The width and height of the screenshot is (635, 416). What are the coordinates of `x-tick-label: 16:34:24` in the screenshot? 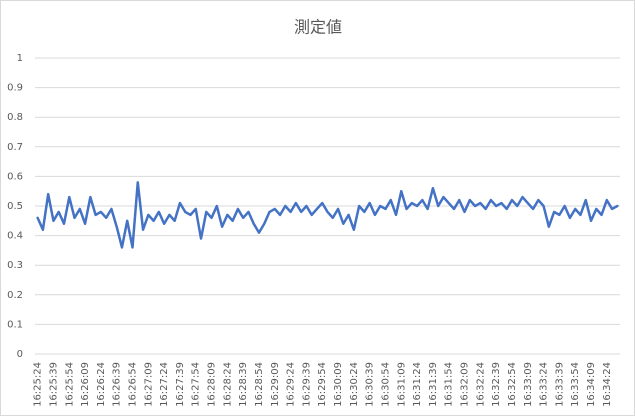 It's located at (607, 384).